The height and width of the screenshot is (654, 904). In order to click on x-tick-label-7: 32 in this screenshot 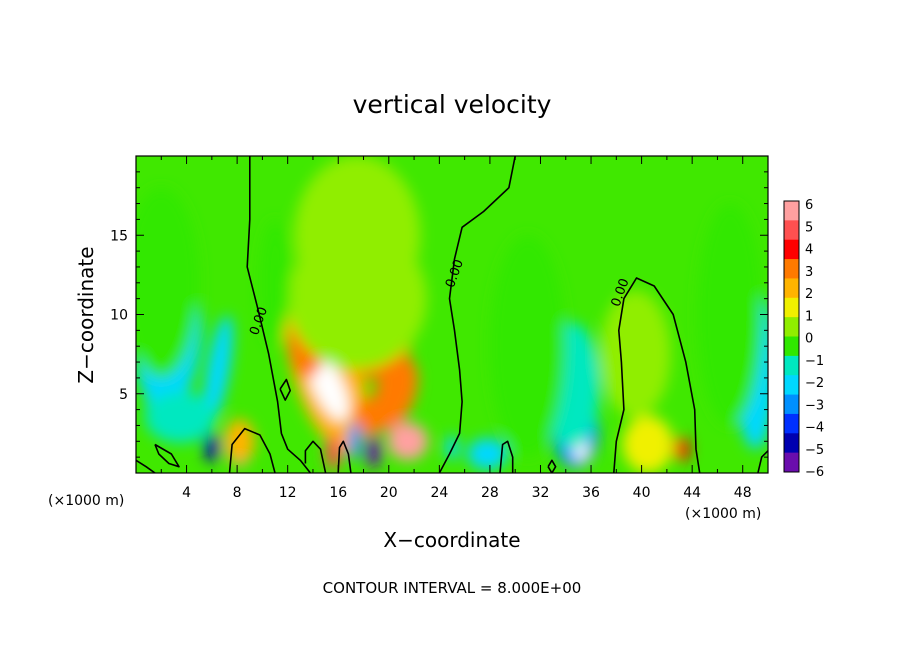, I will do `click(541, 493)`.